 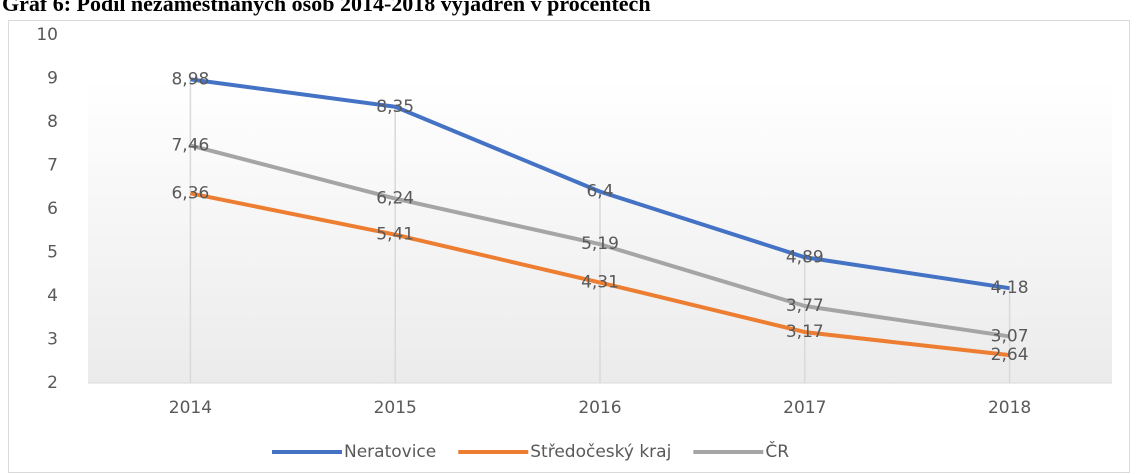 I want to click on legend-label: Neratovice, so click(x=390, y=452).